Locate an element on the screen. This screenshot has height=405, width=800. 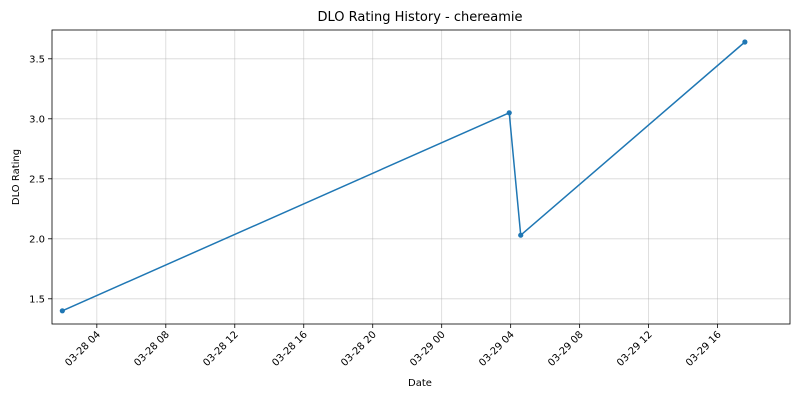
y-axis: 1.5 2.0 2.5 3.0 3.5 is located at coordinates (40, 179).